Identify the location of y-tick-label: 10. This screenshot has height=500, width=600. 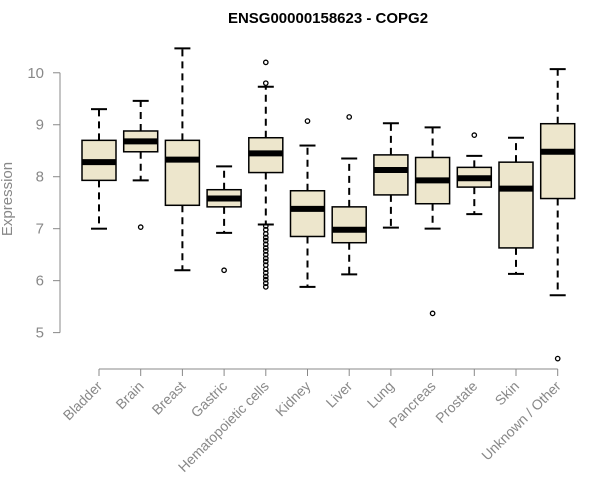
(35, 73).